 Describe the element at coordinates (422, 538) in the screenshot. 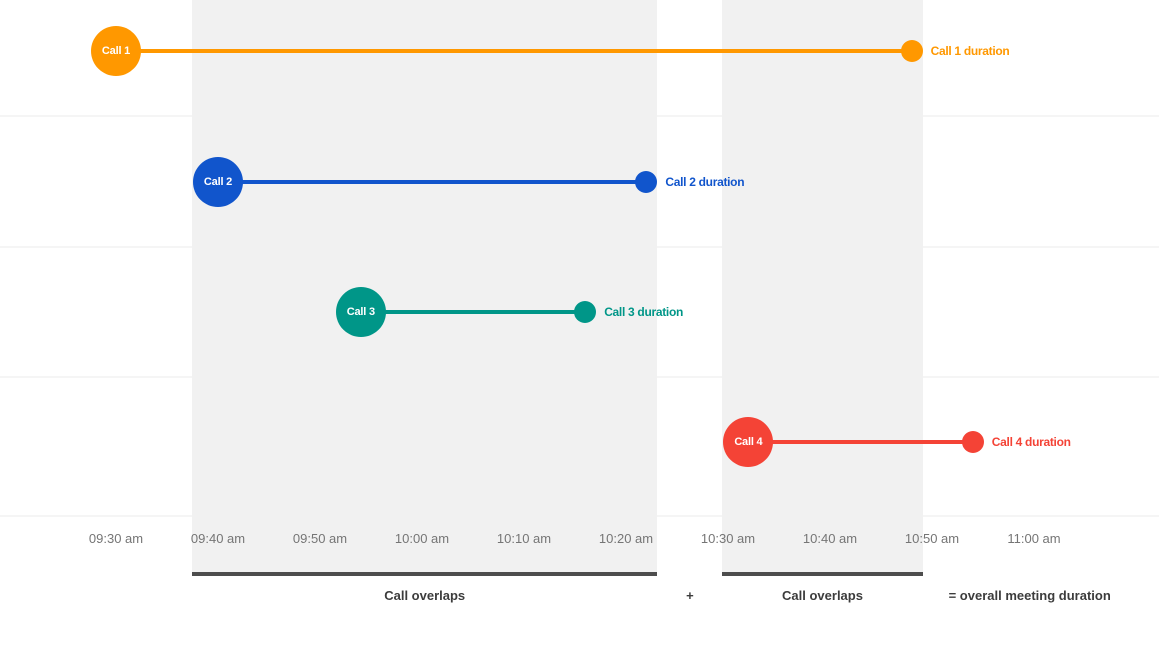

I see `x-axis-tick-4: 10:00 am` at that location.